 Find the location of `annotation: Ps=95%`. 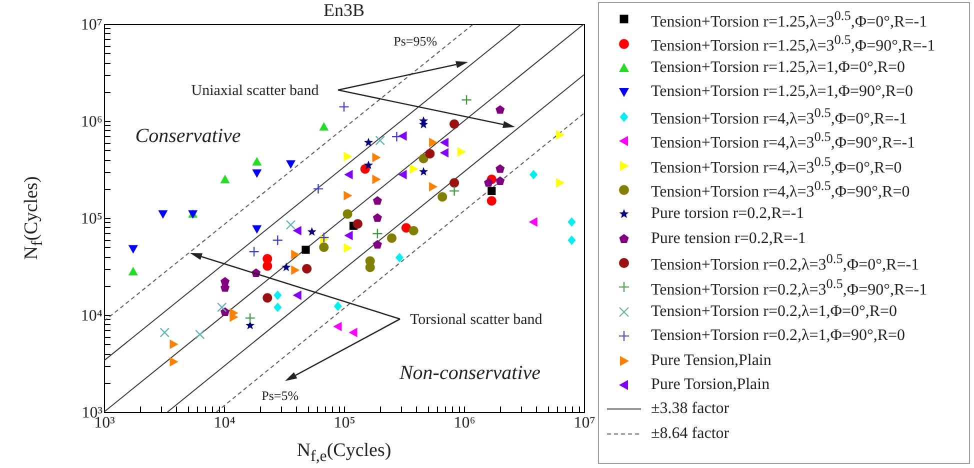

annotation: Ps=95% is located at coordinates (416, 41).